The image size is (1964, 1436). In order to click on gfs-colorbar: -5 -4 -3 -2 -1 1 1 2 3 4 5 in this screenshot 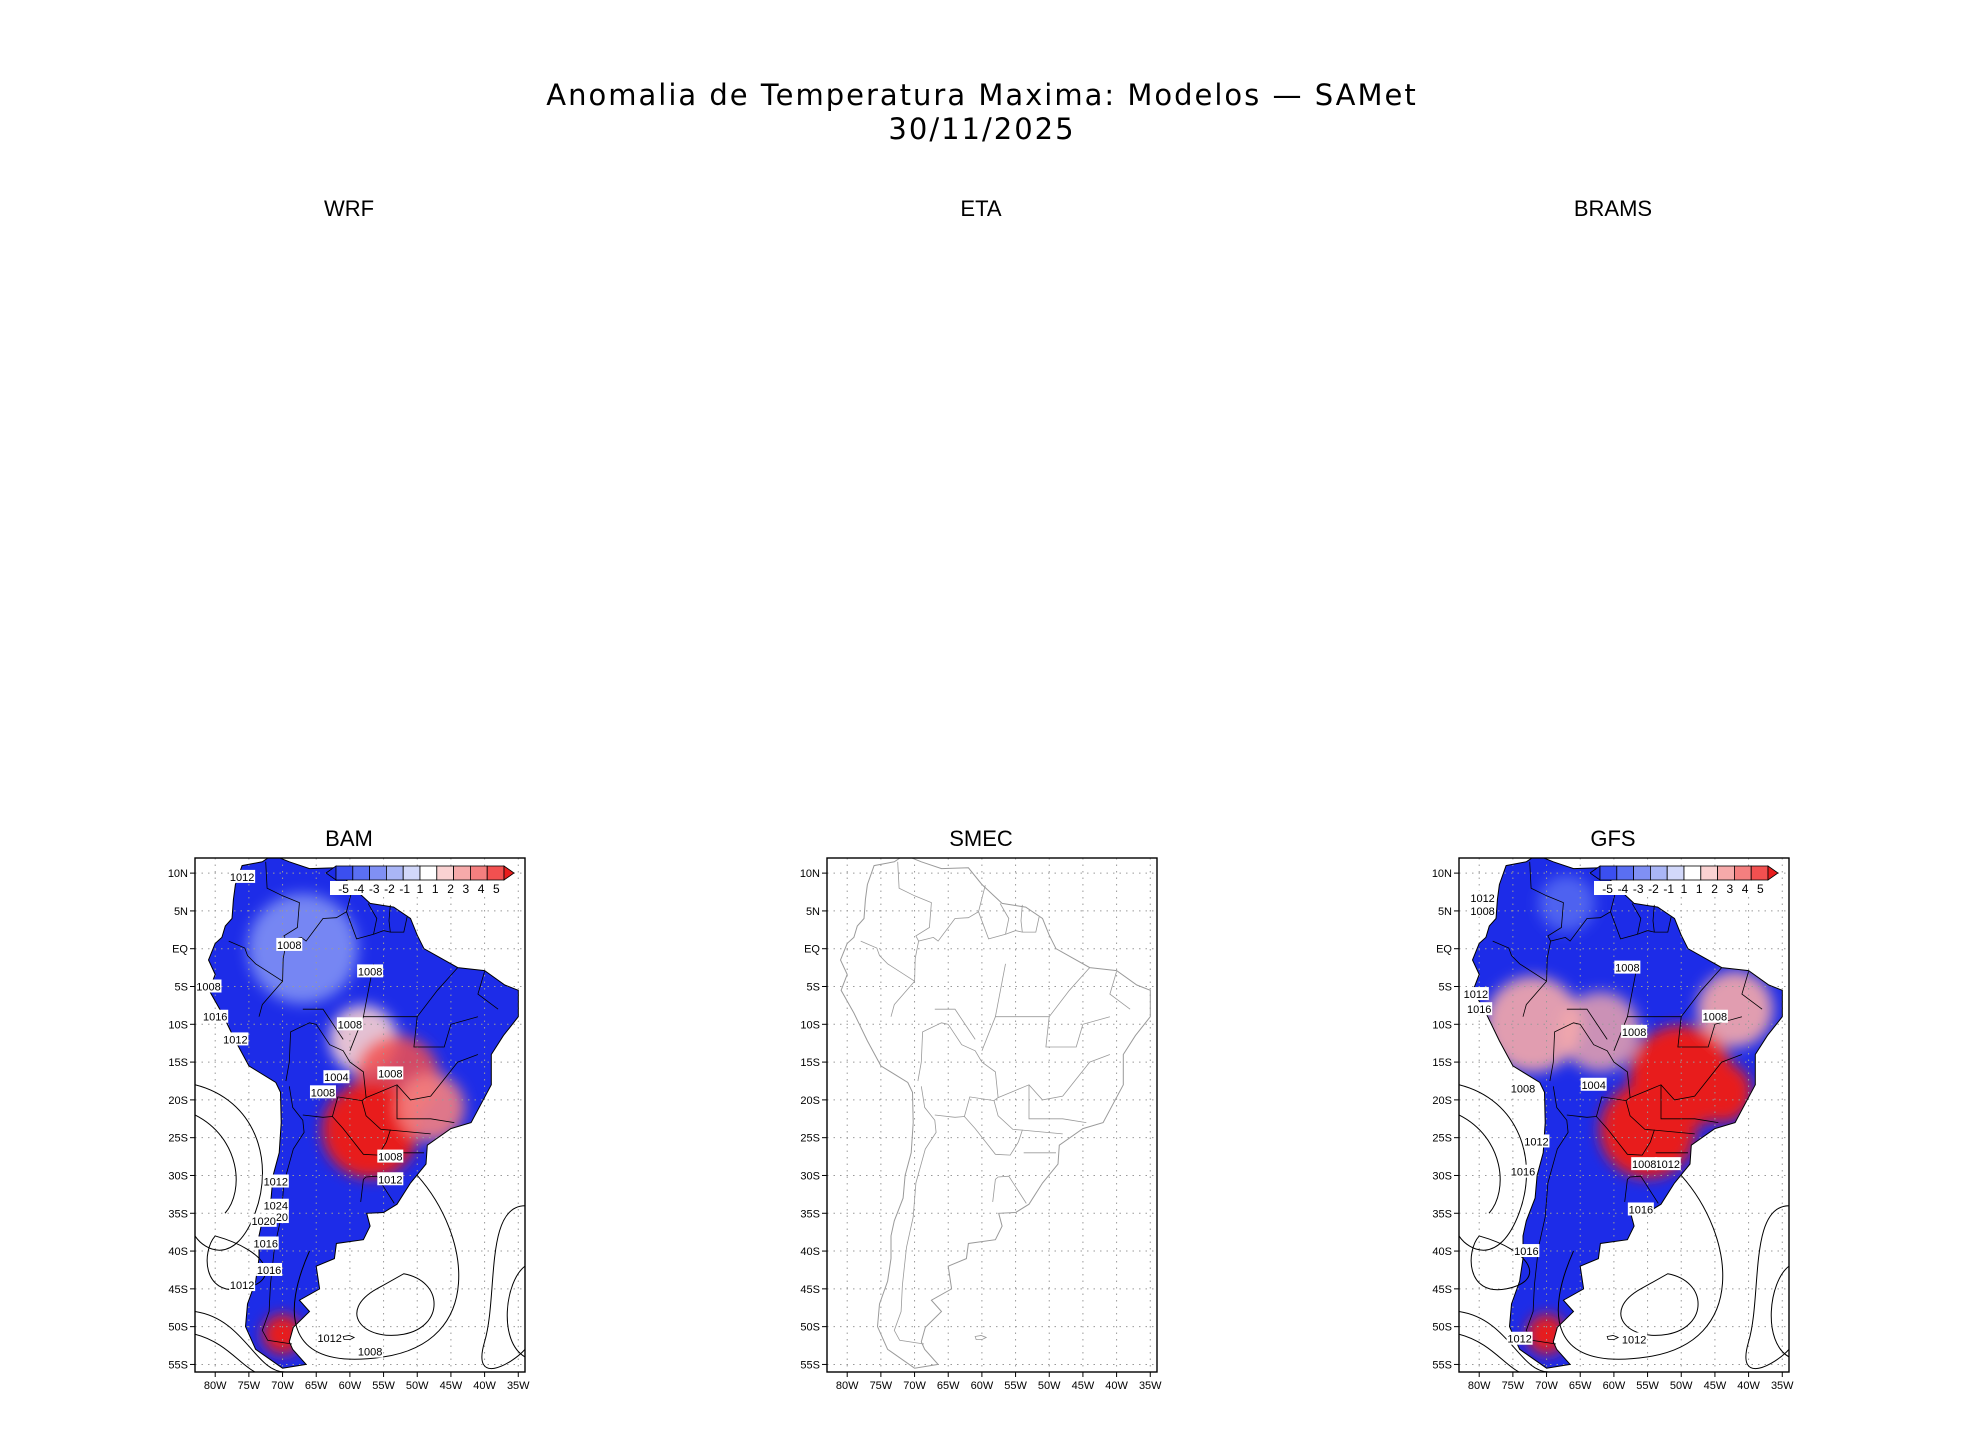, I will do `click(1684, 880)`.